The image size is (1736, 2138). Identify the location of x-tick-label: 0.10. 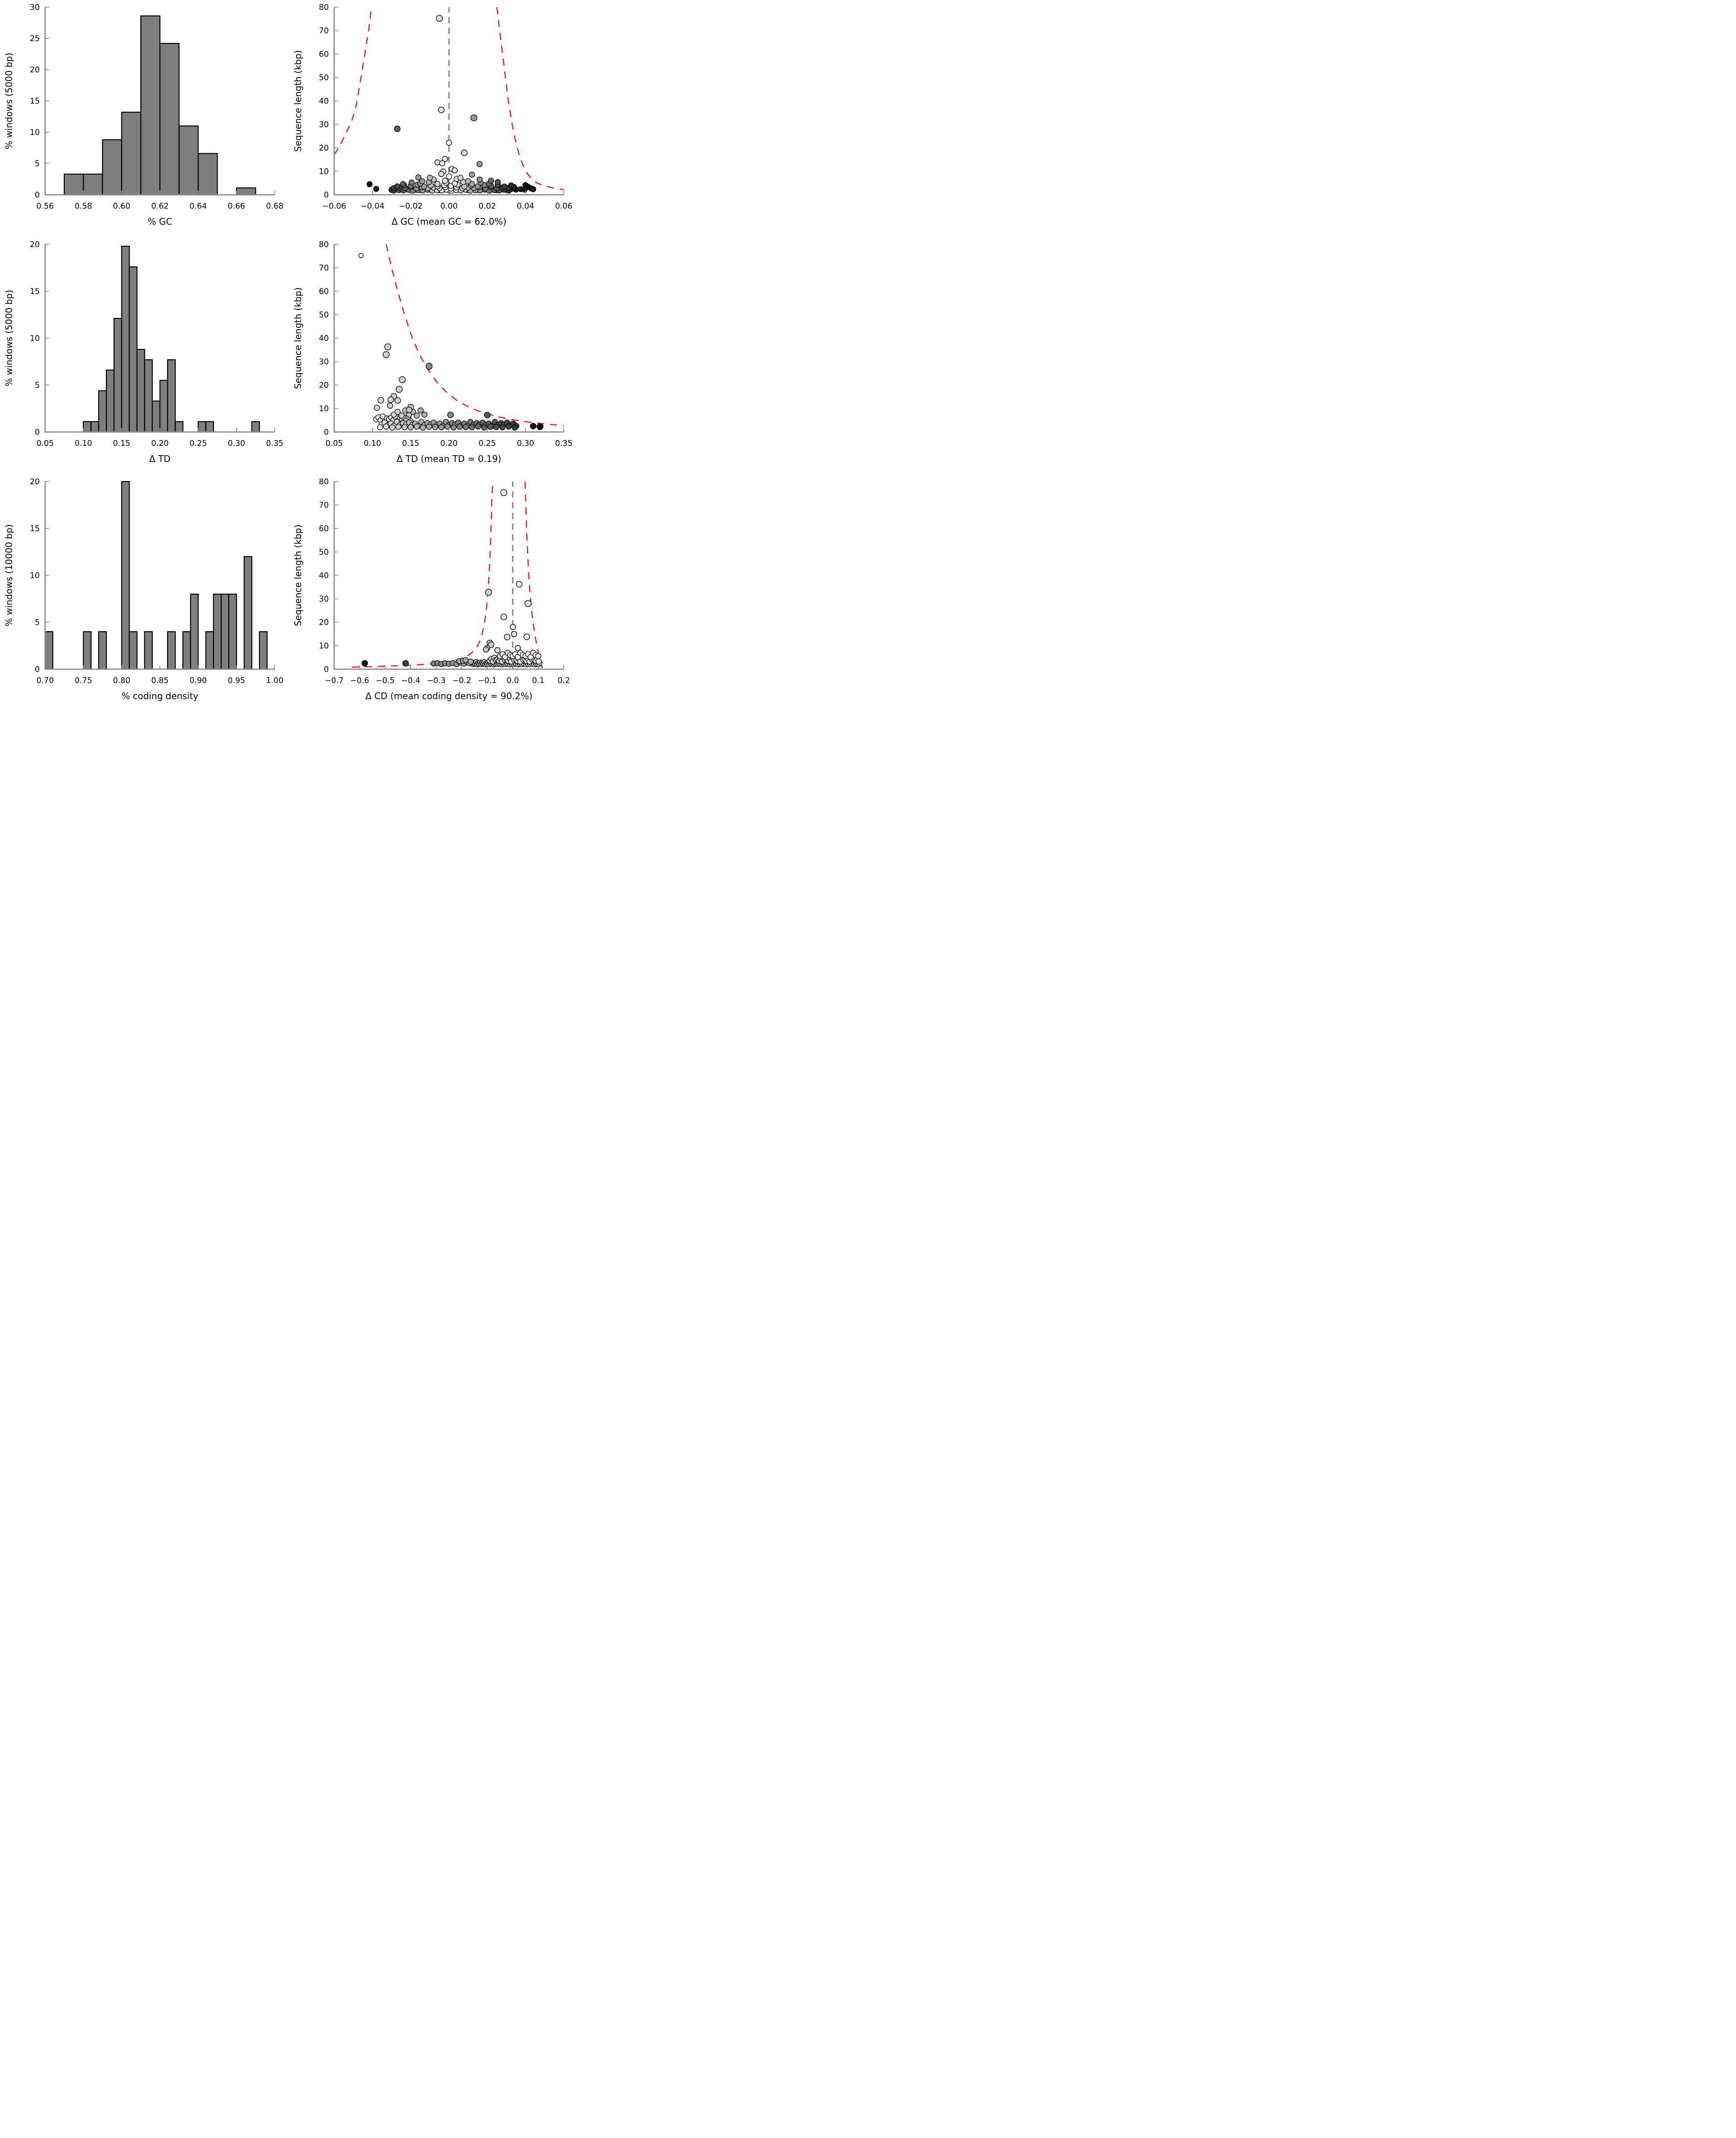
(372, 444).